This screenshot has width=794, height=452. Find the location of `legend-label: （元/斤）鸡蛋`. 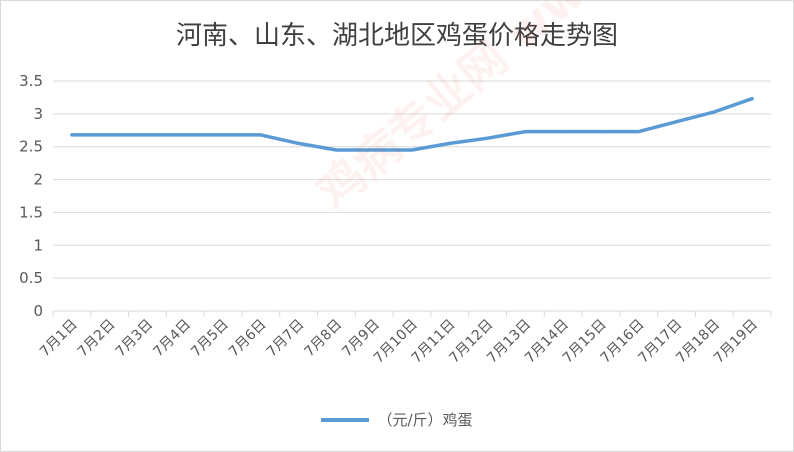

legend-label: （元/斤）鸡蛋 is located at coordinates (425, 420).